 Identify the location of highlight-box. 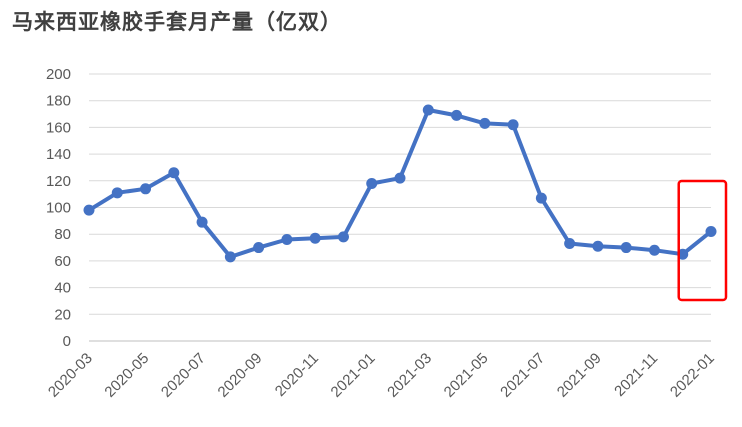
(702, 240).